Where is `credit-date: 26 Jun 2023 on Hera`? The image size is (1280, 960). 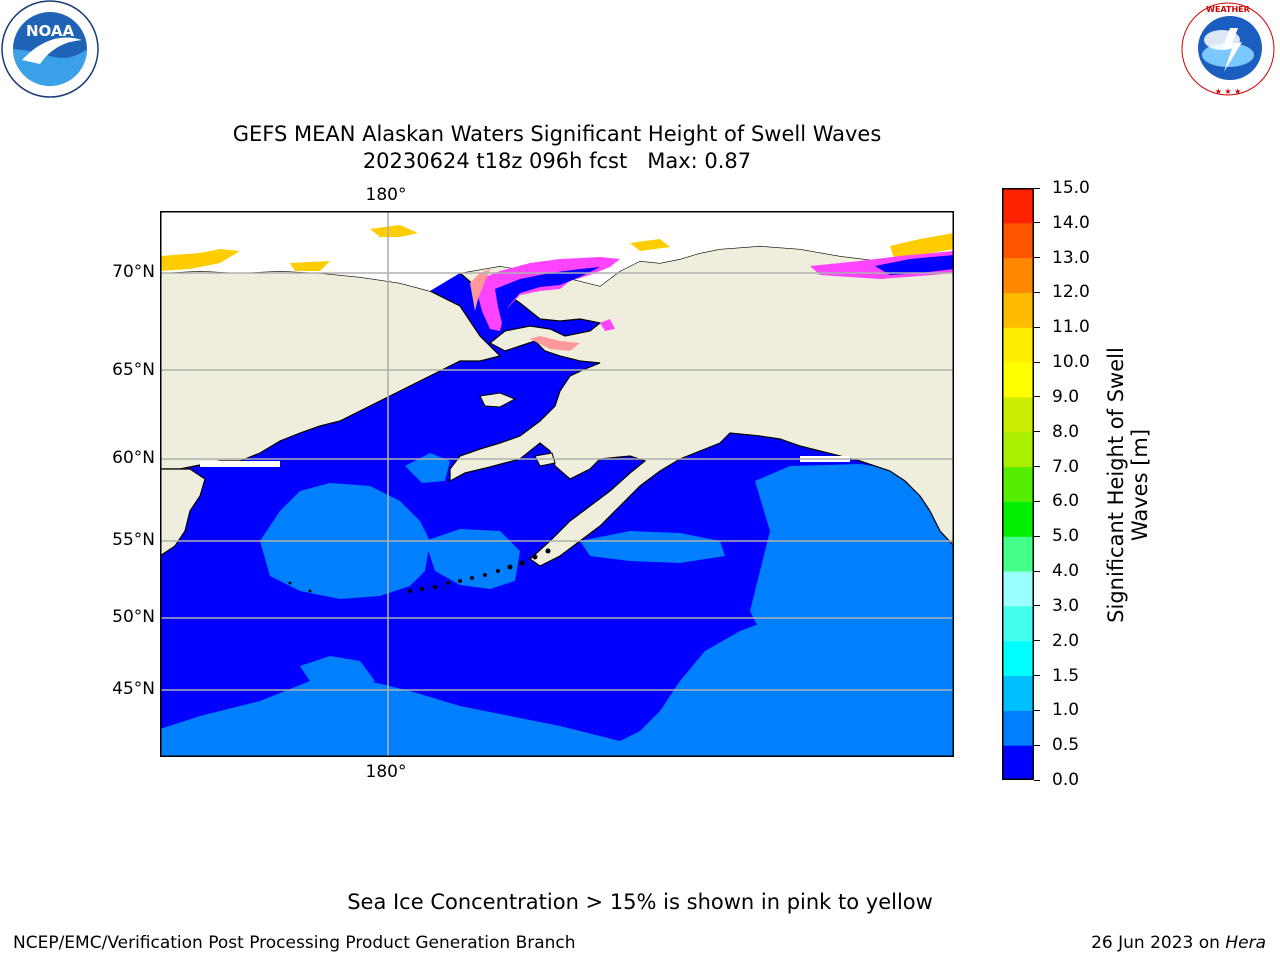
credit-date: 26 Jun 2023 on Hera is located at coordinates (1178, 943).